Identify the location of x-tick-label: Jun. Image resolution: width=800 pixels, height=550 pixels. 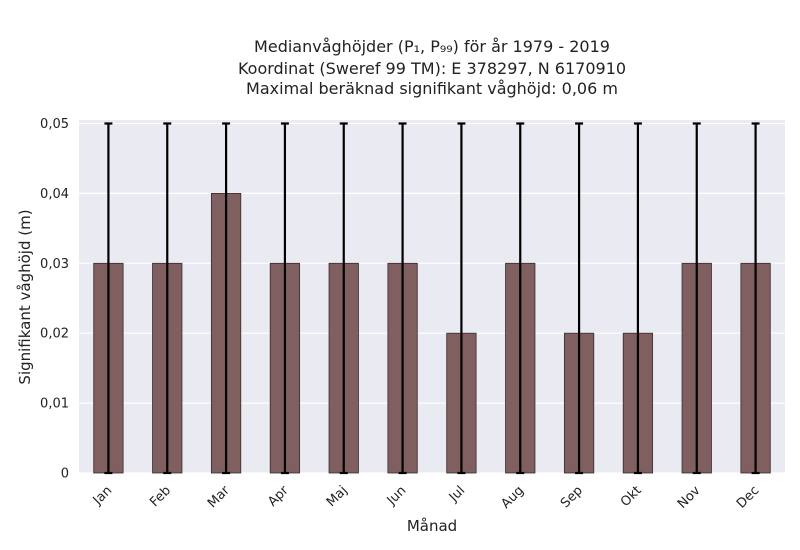
(397, 496).